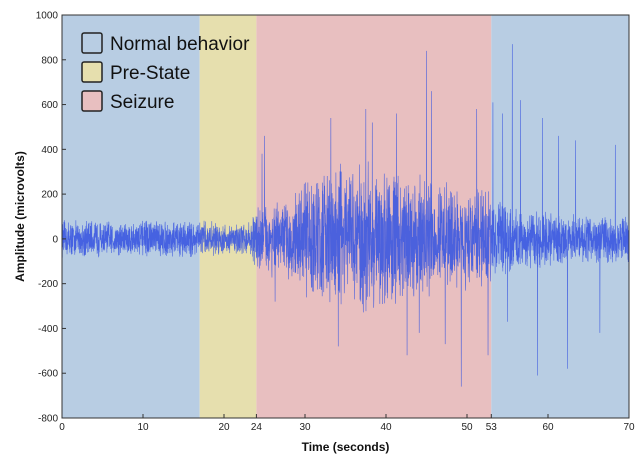  I want to click on y-tick-label: 0, so click(55, 239).